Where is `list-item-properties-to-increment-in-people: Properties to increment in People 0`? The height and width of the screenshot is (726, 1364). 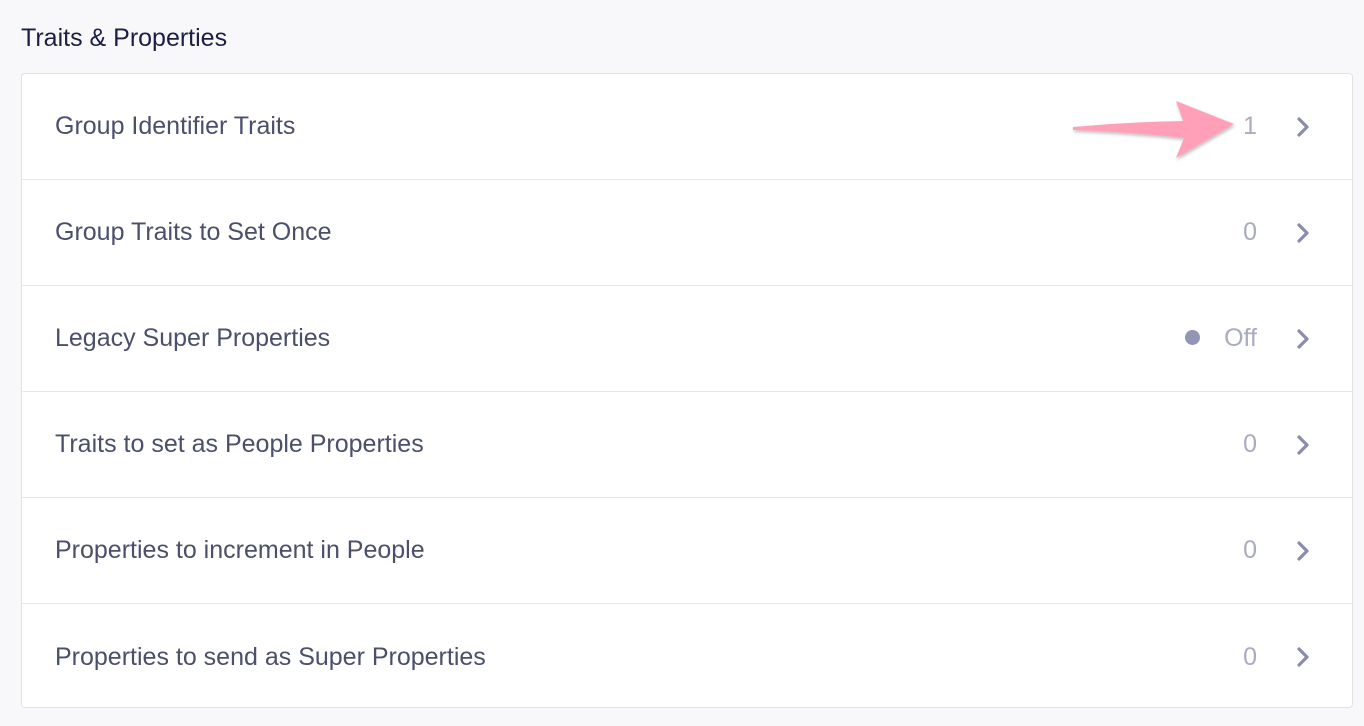
list-item-properties-to-increment-in-people: Properties to increment in People 0 is located at coordinates (687, 551).